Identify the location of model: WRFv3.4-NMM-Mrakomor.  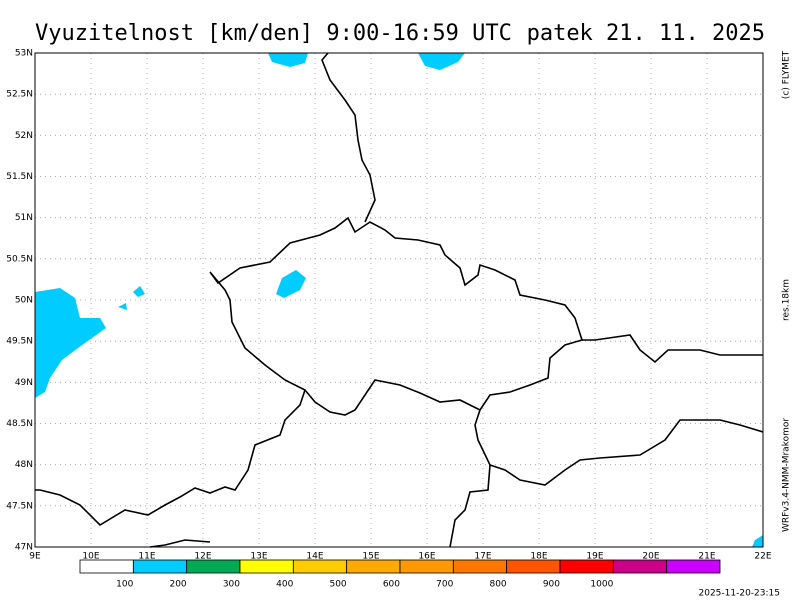
(787, 475).